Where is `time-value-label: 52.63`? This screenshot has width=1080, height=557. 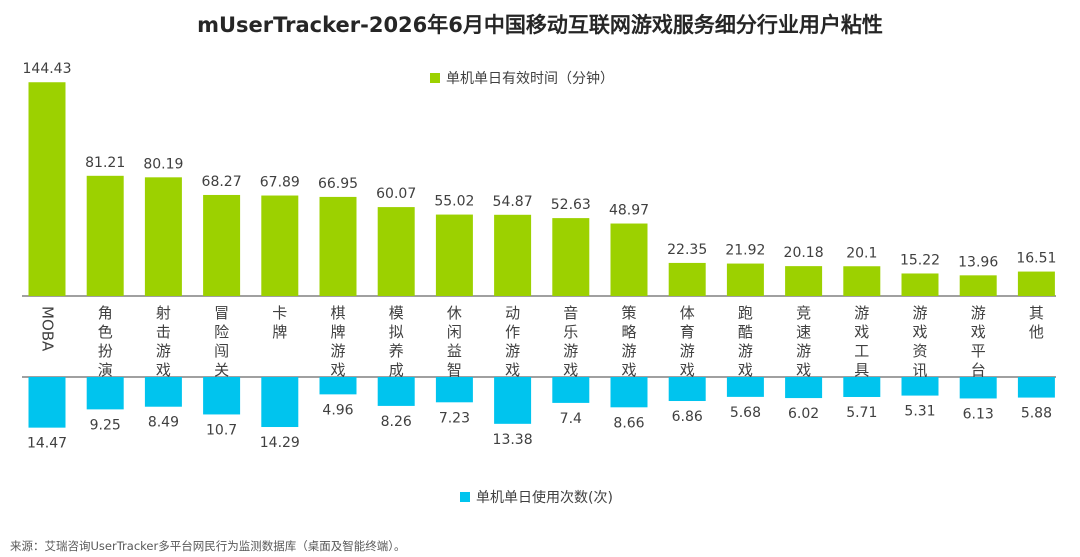 time-value-label: 52.63 is located at coordinates (571, 205).